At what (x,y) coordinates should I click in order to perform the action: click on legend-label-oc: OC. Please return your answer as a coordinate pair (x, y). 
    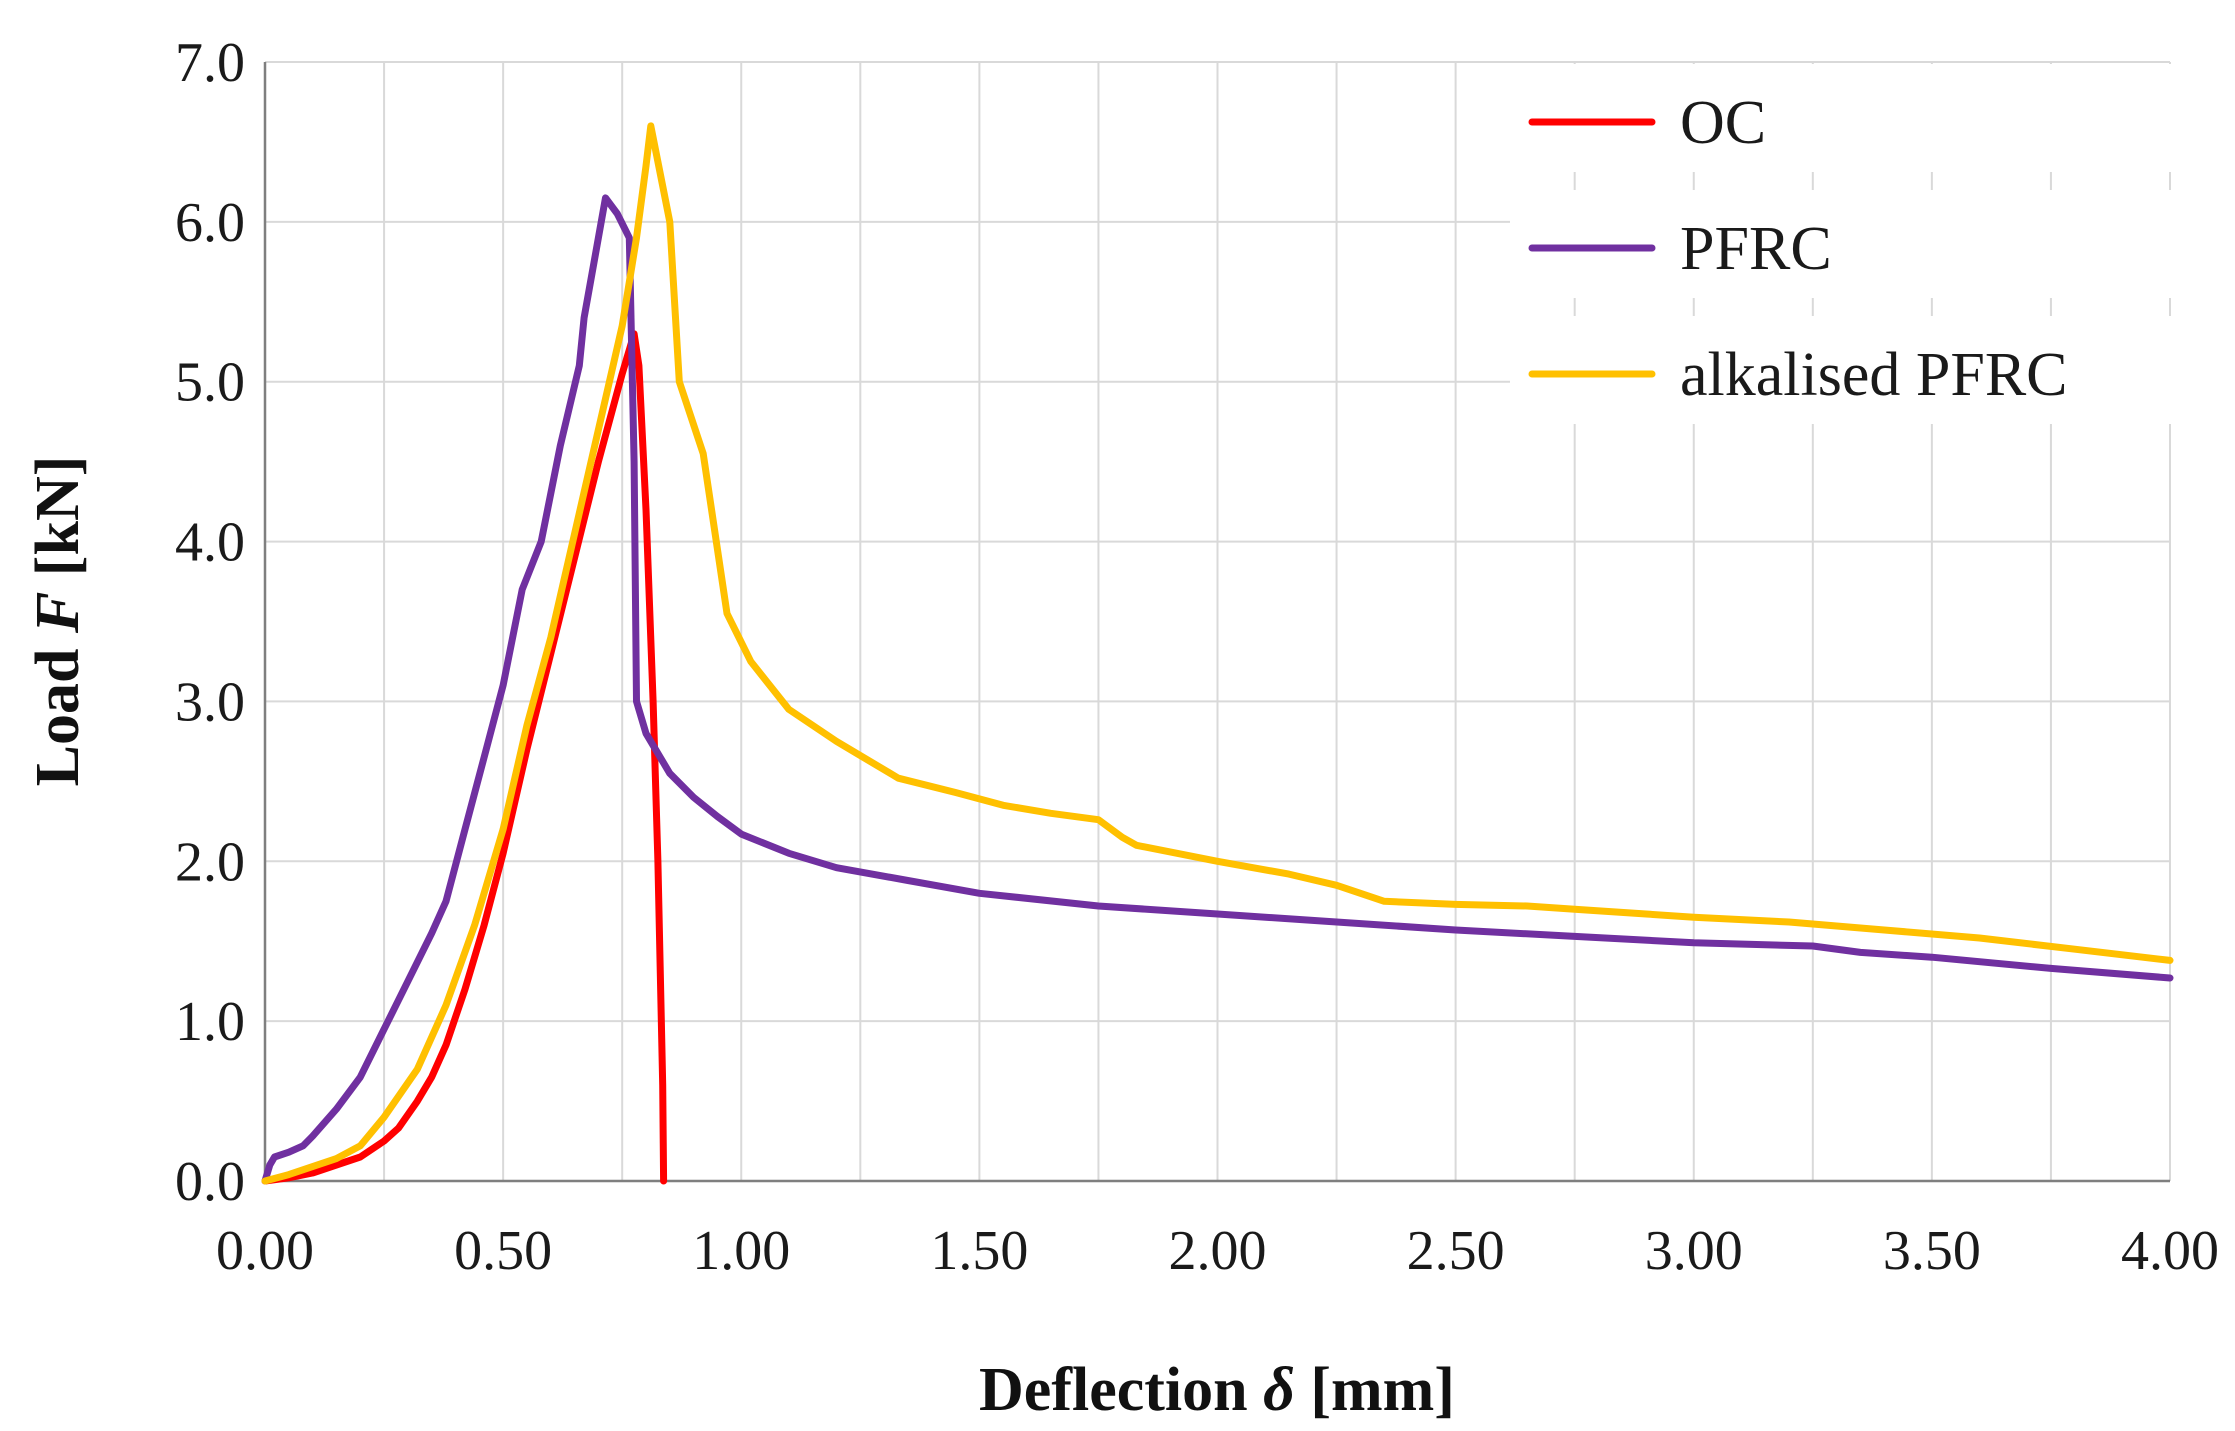
    Looking at the image, I should click on (1723, 123).